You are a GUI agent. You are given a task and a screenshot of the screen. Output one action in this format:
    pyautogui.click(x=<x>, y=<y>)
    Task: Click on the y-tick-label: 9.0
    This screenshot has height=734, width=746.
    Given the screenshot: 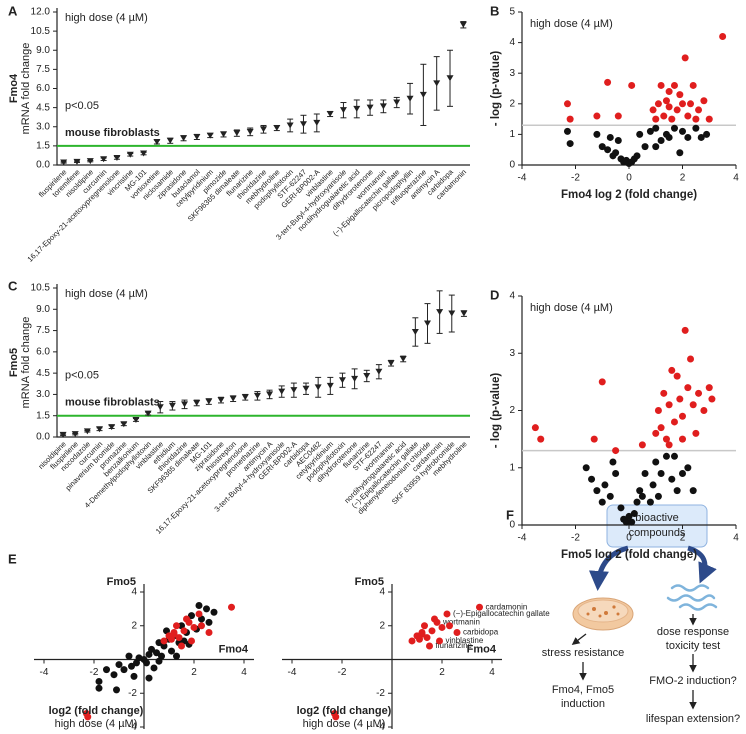 What is the action you would take?
    pyautogui.click(x=43, y=309)
    